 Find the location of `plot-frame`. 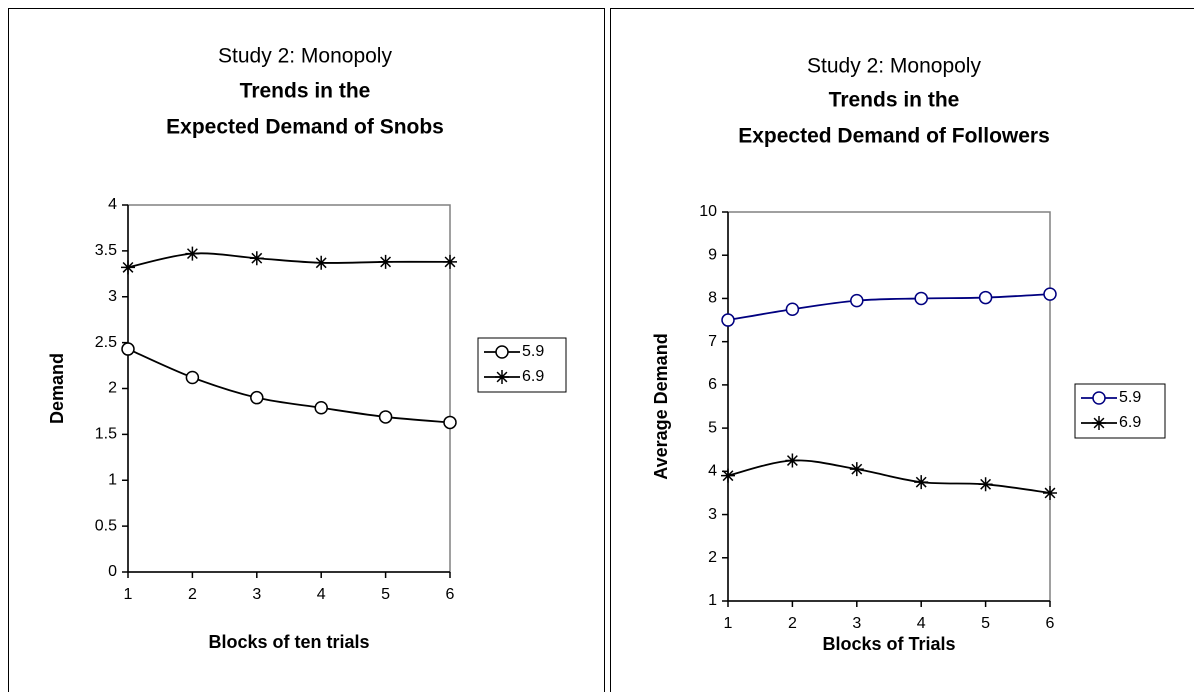

plot-frame is located at coordinates (289, 388).